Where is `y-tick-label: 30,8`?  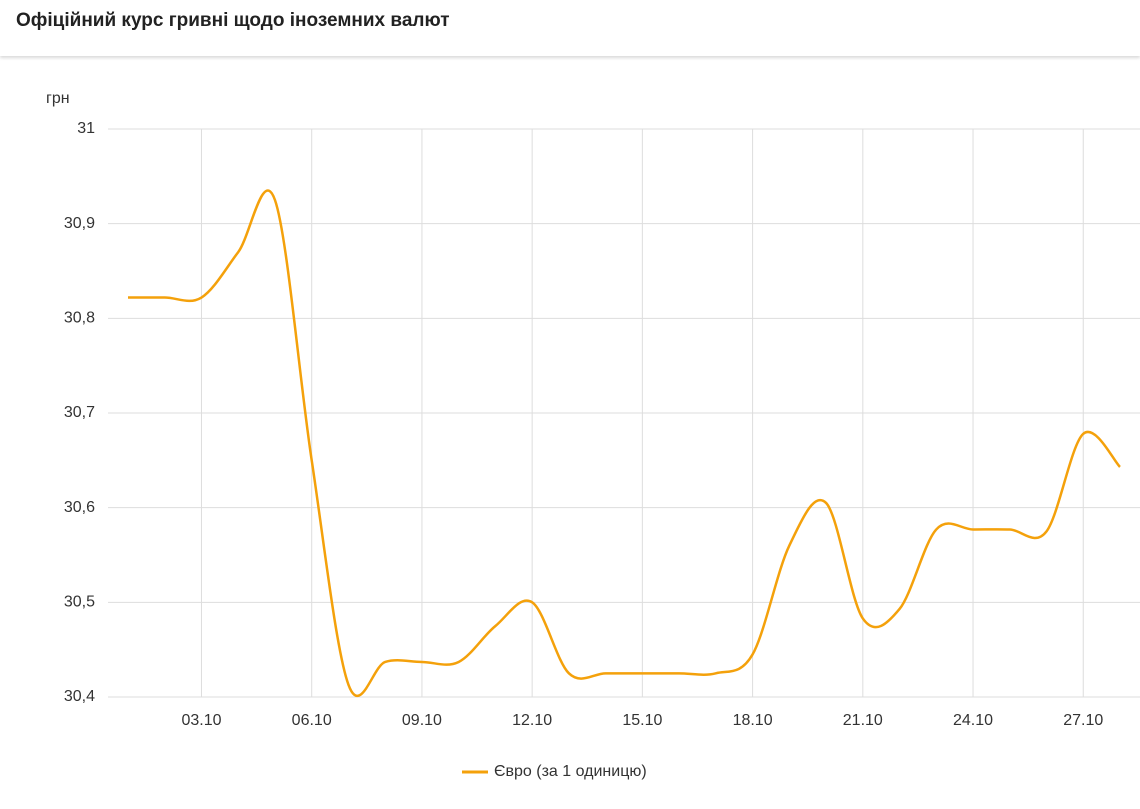 y-tick-label: 30,8 is located at coordinates (79, 318).